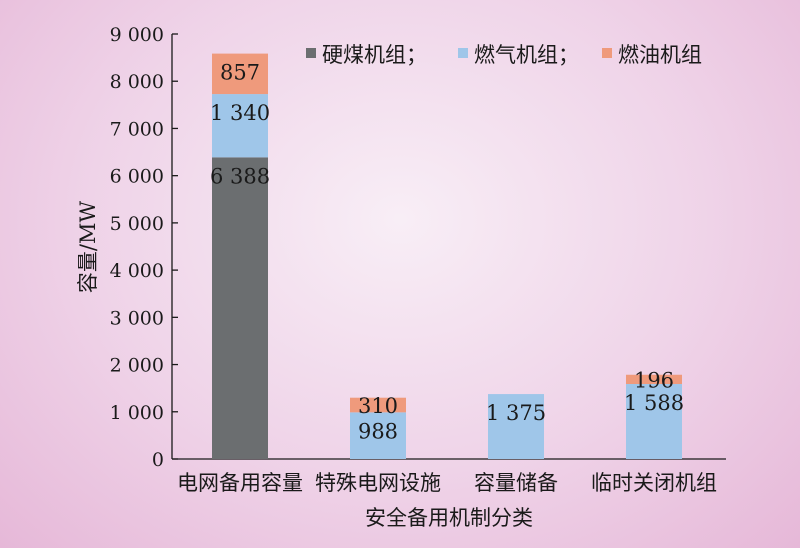 This screenshot has height=548, width=800. Describe the element at coordinates (516, 413) in the screenshot. I see `data-label: 1 375` at that location.